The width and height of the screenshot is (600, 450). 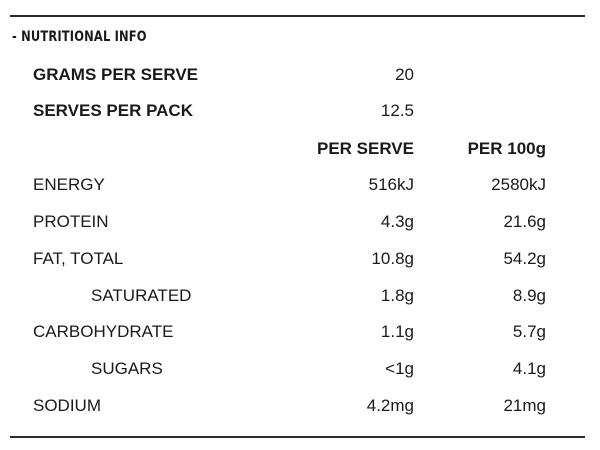 What do you see at coordinates (127, 368) in the screenshot?
I see `nutrient-label-sugars: SUGARS` at bounding box center [127, 368].